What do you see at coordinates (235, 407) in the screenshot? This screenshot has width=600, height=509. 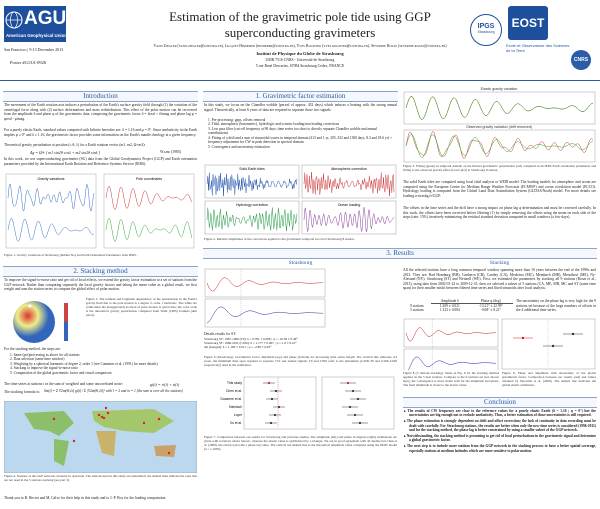 I see `row-label: Harnisch` at bounding box center [235, 407].